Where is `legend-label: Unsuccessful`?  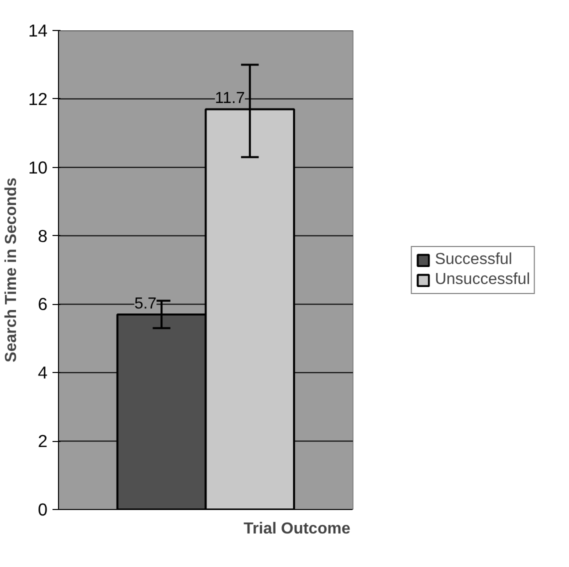
legend-label: Unsuccessful is located at coordinates (482, 279).